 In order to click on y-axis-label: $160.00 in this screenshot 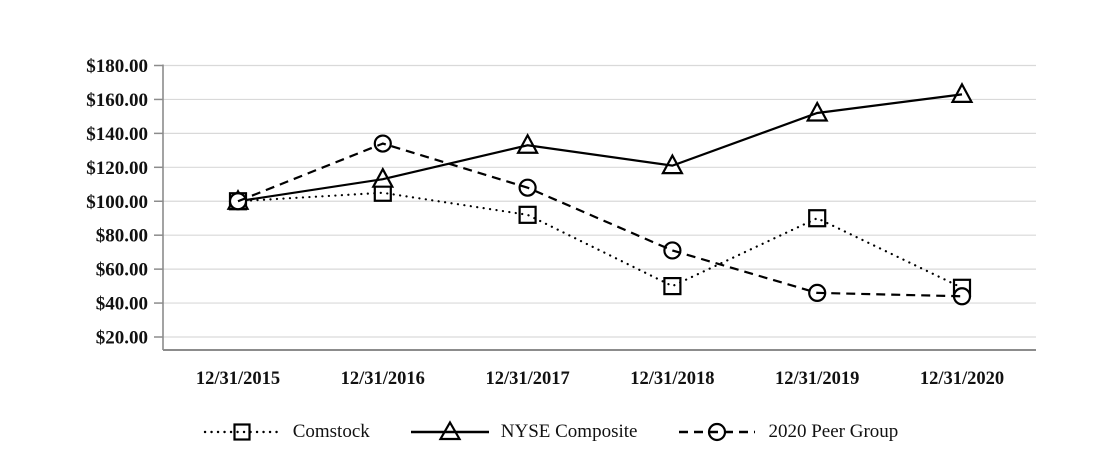, I will do `click(117, 100)`.